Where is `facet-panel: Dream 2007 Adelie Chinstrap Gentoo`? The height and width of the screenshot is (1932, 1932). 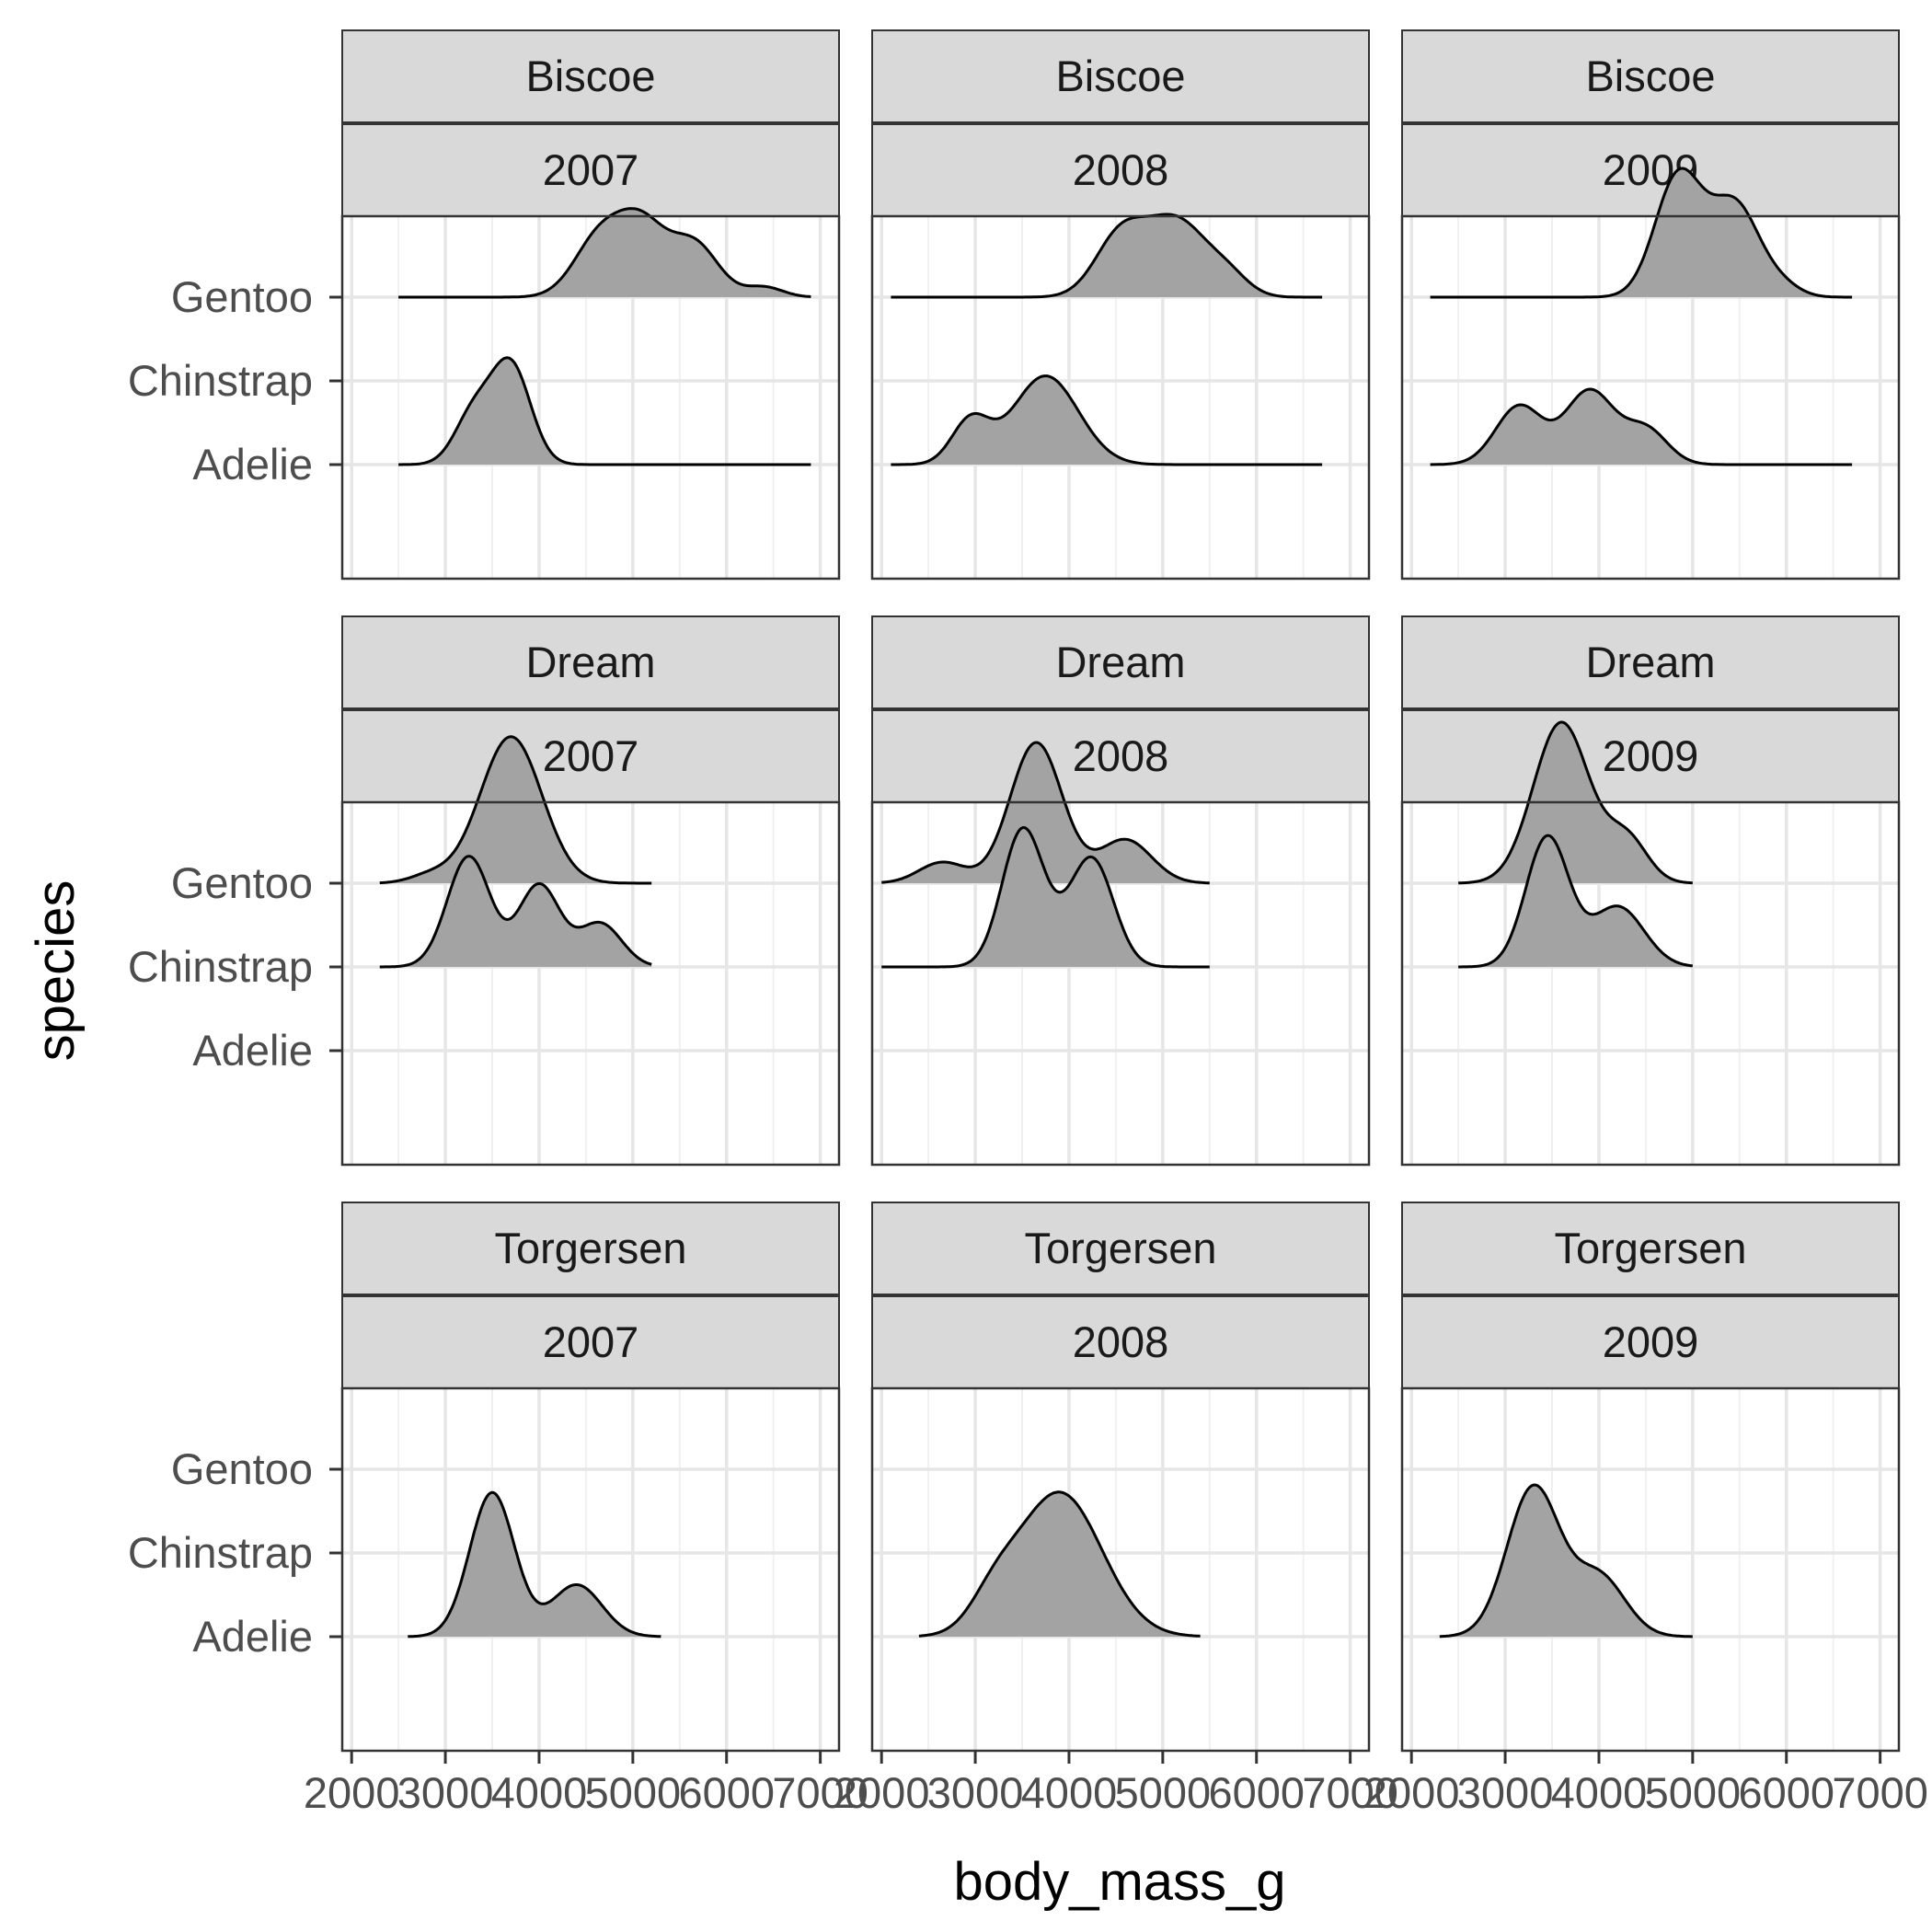
facet-panel: Dream 2007 Adelie Chinstrap Gentoo is located at coordinates (484, 891).